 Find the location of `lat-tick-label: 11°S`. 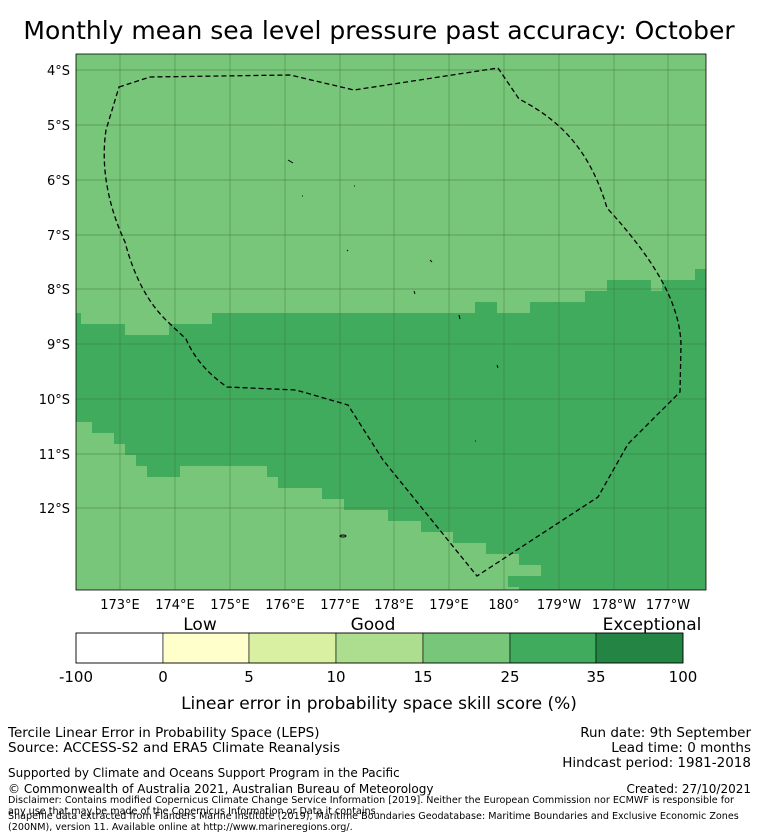

lat-tick-label: 11°S is located at coordinates (54, 455).